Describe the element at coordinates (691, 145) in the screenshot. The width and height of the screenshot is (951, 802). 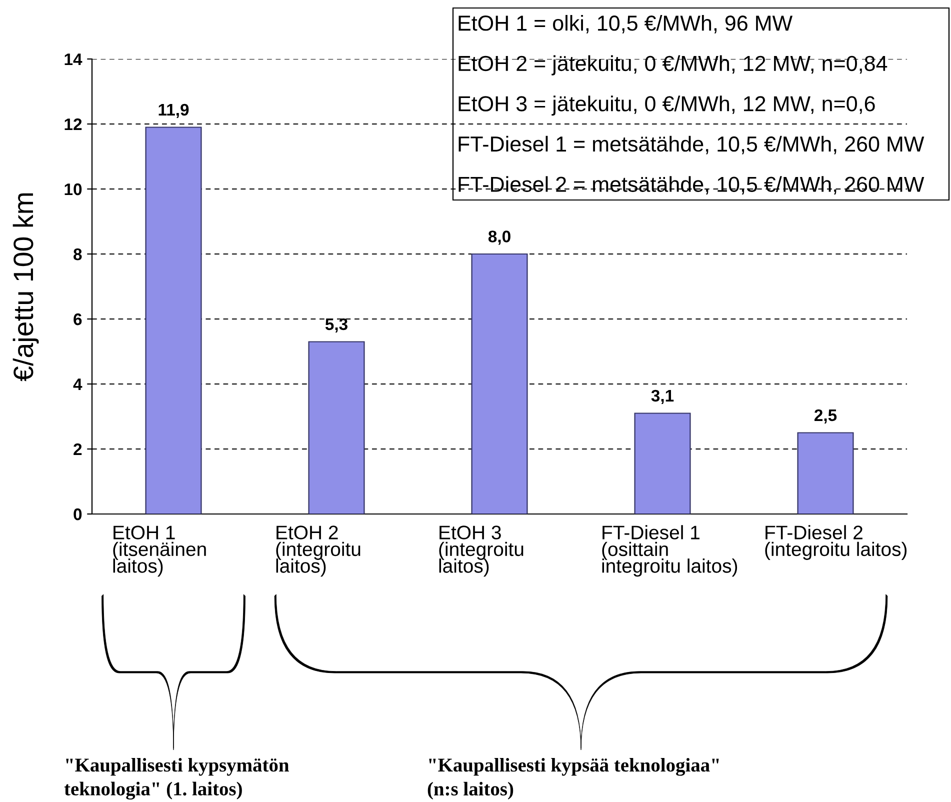
I see `annotation: FT-Diesel 1 = metsätähde, 10,5 €/MWh, 260 MW` at that location.